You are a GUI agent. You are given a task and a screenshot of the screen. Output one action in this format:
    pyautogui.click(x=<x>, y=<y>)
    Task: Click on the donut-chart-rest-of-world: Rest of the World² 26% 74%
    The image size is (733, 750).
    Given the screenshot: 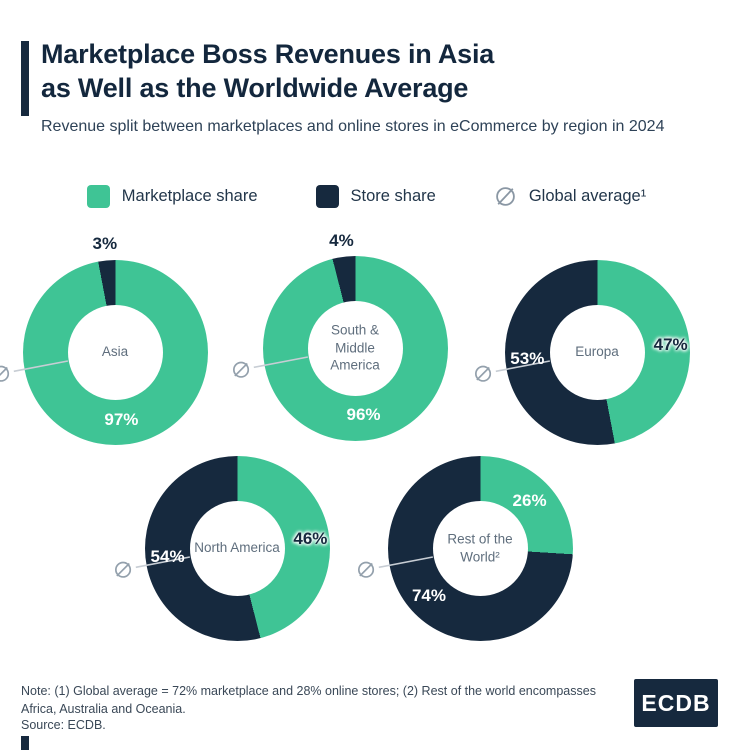 What is the action you would take?
    pyautogui.click(x=479, y=540)
    